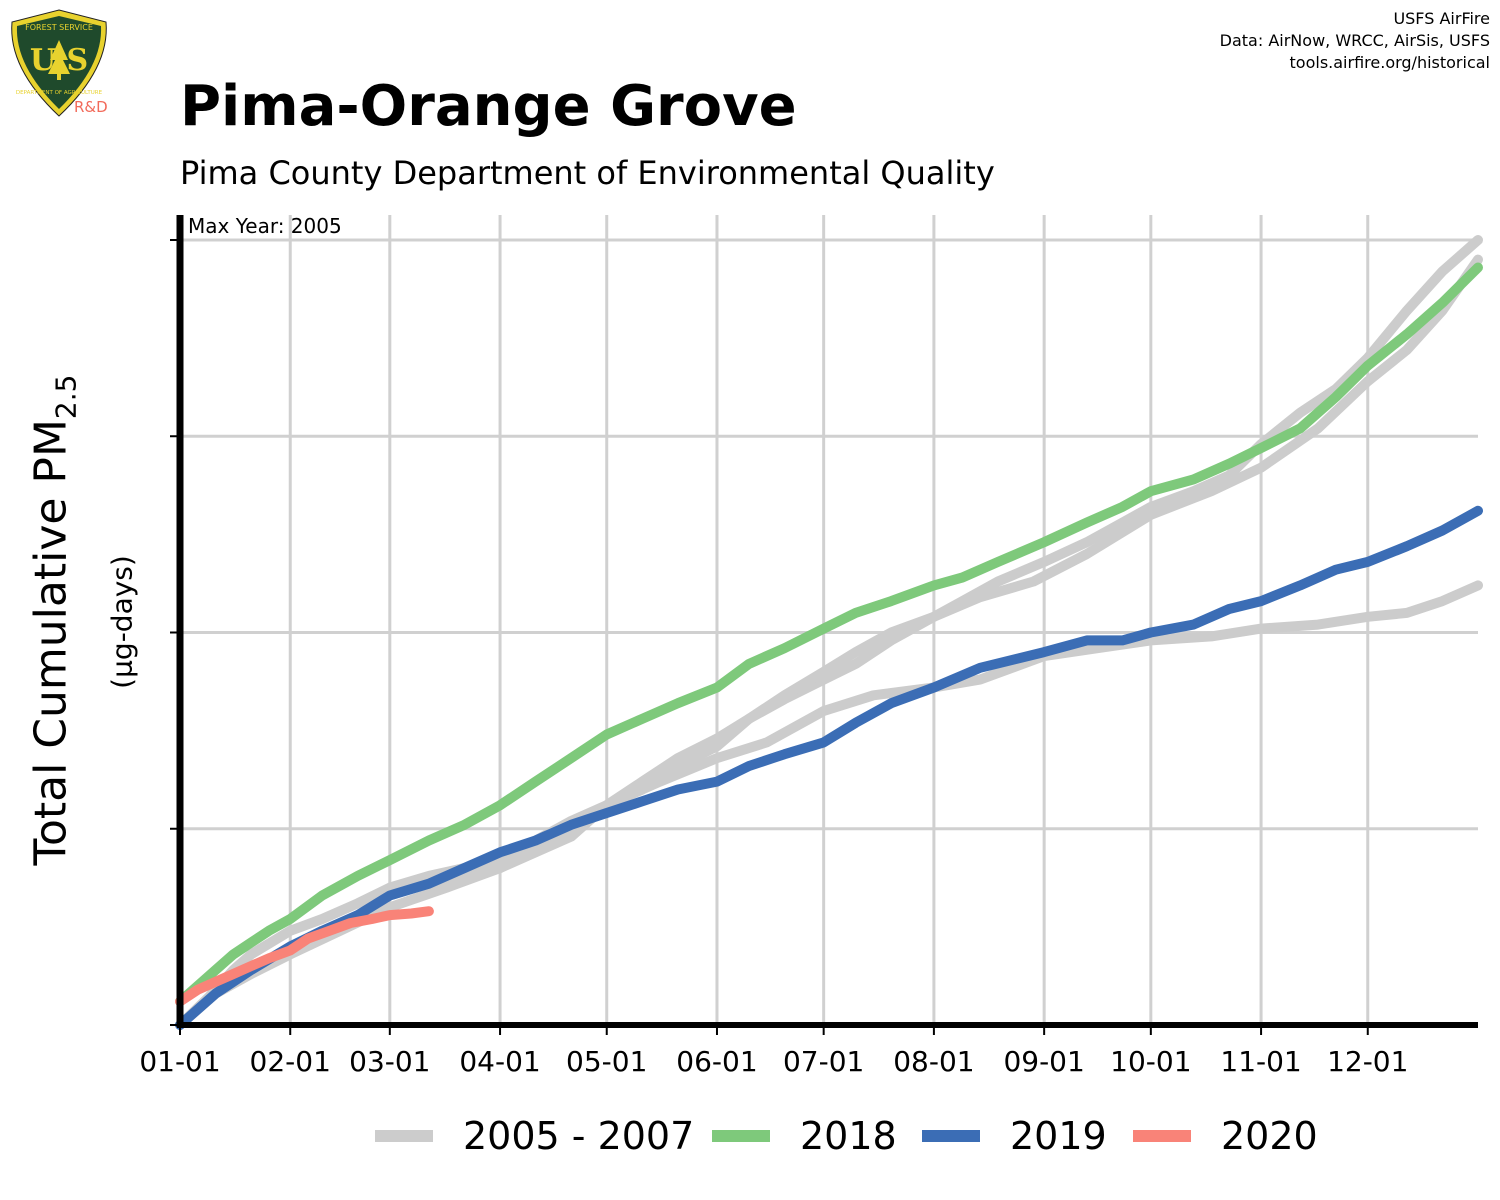  Describe the element at coordinates (179, 1061) in the screenshot. I see `x-tick-label: 01-01` at that location.